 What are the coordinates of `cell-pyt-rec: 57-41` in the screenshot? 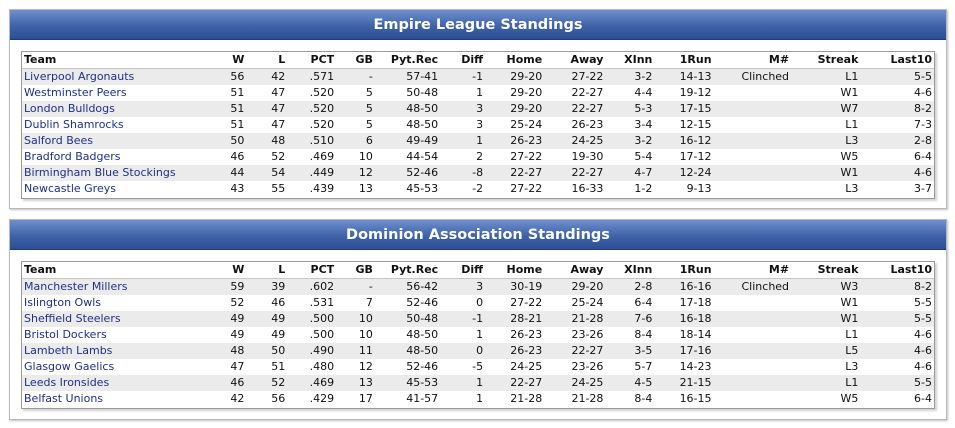 It's located at (407, 76).